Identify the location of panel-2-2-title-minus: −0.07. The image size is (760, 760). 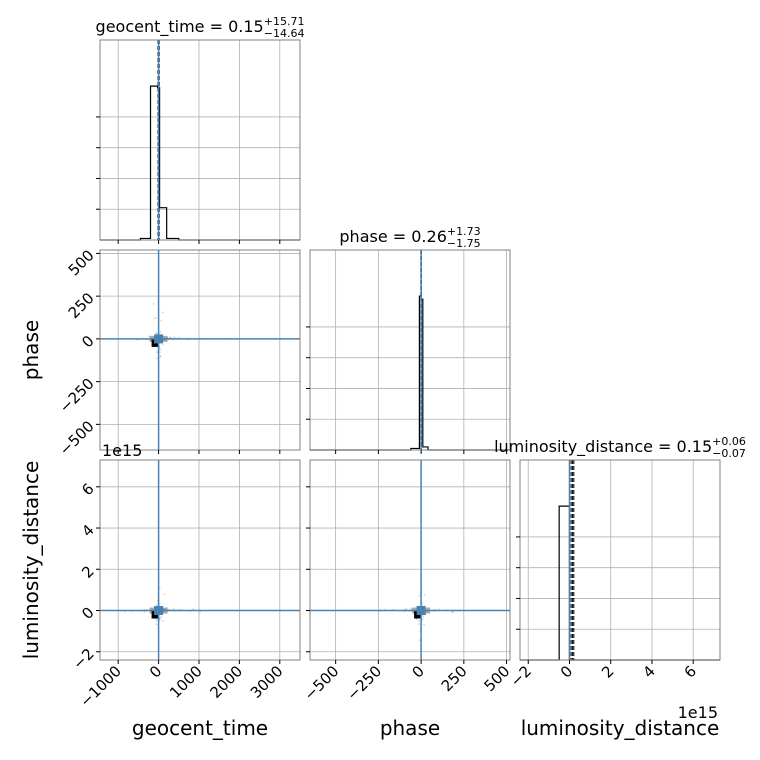
(729, 453).